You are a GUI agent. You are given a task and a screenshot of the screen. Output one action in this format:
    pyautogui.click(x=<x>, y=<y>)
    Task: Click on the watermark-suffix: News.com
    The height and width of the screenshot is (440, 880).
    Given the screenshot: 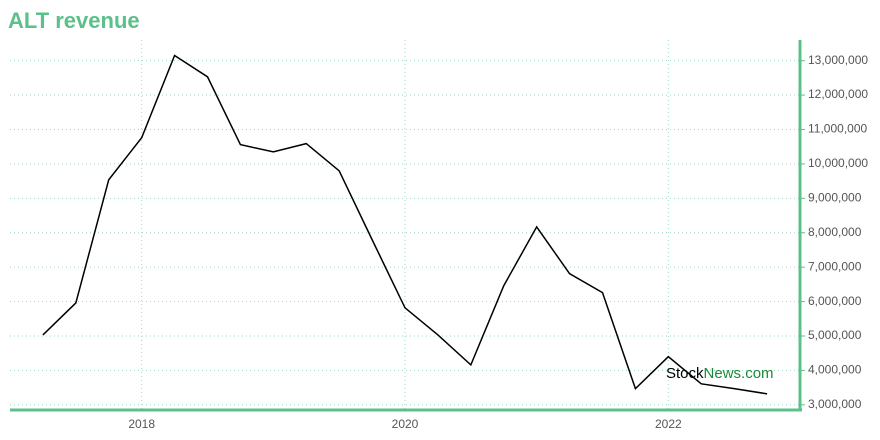 What is the action you would take?
    pyautogui.click(x=739, y=373)
    